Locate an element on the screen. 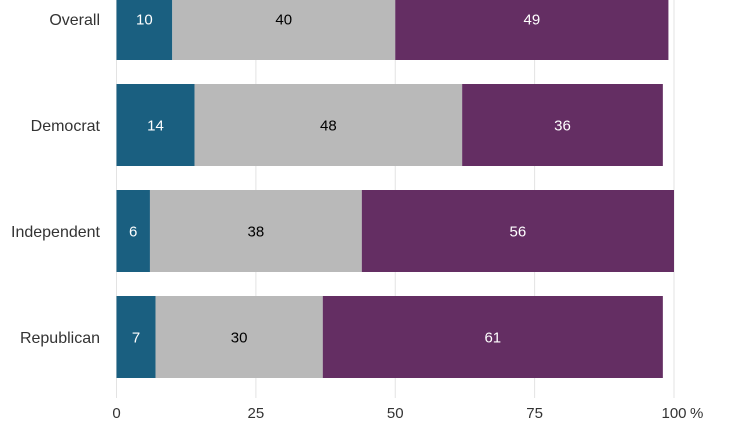  x-tick-label-100: 100 is located at coordinates (673, 413).